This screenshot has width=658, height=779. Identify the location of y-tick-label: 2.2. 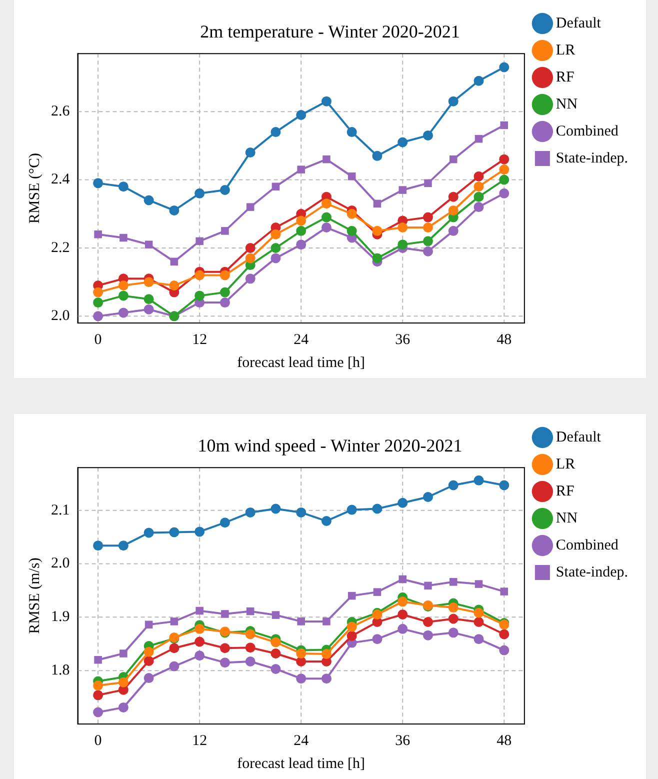
(60, 248).